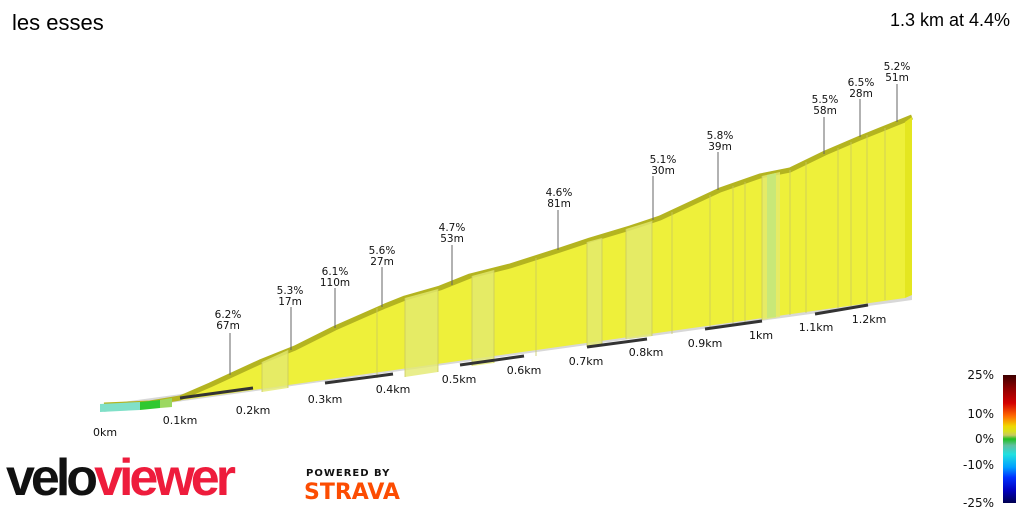  Describe the element at coordinates (325, 399) in the screenshot. I see `km-label: 0.3km` at that location.